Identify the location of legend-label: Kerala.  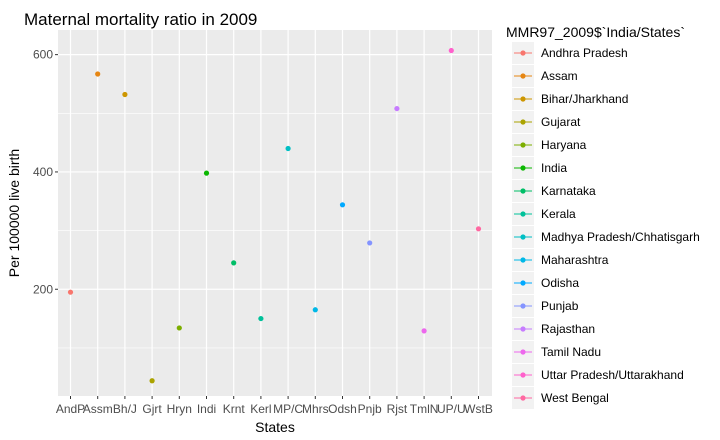
(558, 214).